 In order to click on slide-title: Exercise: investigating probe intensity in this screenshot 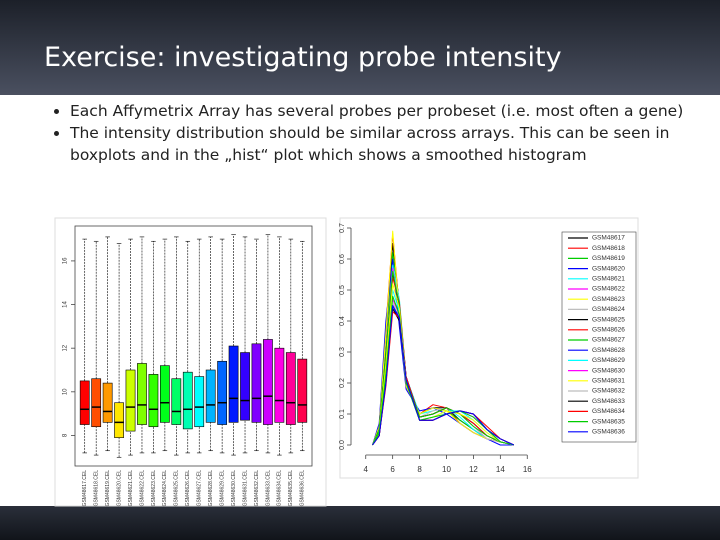, I will do `click(303, 57)`.